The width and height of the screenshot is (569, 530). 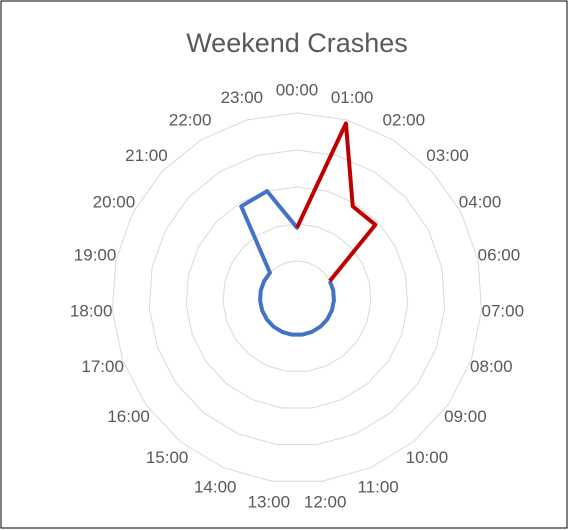 What do you see at coordinates (167, 457) in the screenshot?
I see `category-label: 15:00` at bounding box center [167, 457].